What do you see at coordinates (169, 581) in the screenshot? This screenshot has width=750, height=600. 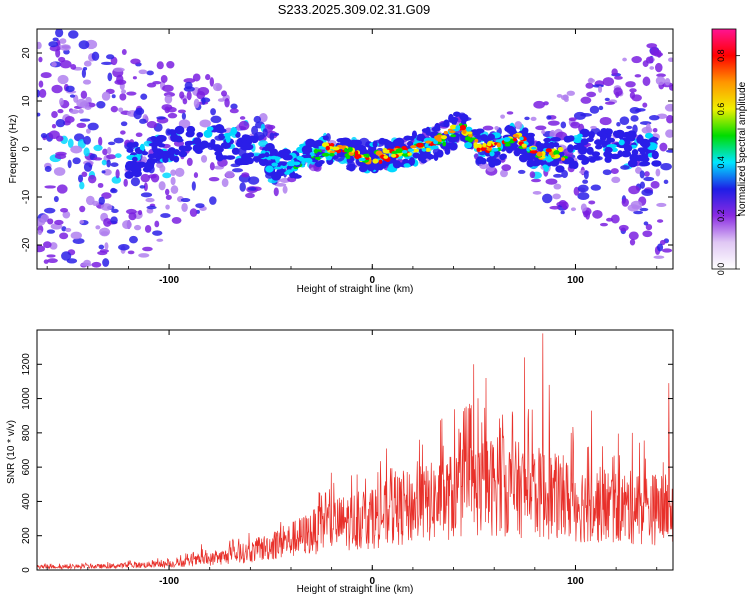 I see `x-tick-label: -100` at bounding box center [169, 581].